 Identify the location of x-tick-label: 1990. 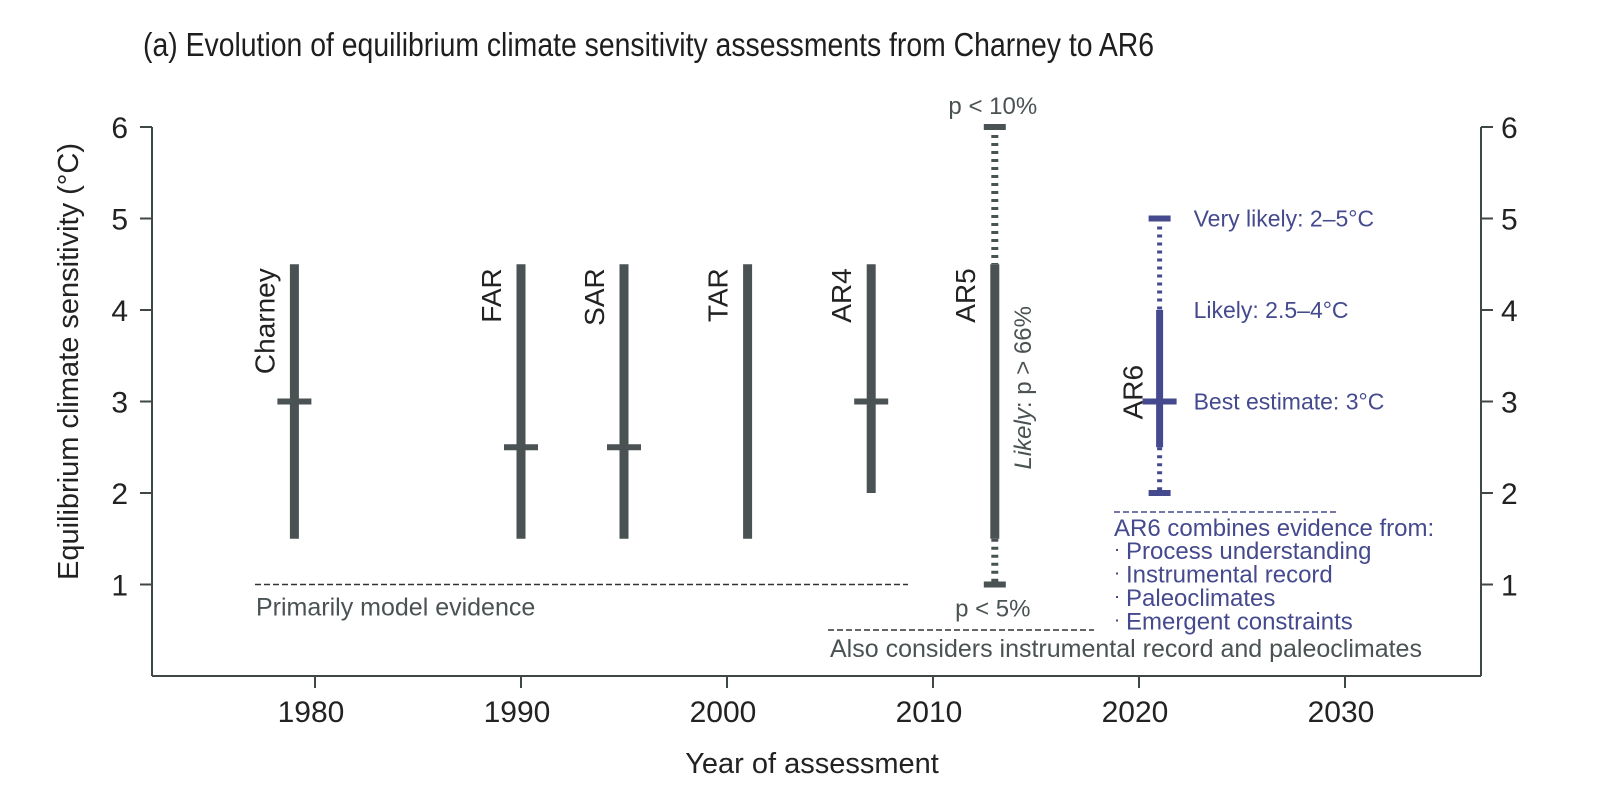
(517, 712).